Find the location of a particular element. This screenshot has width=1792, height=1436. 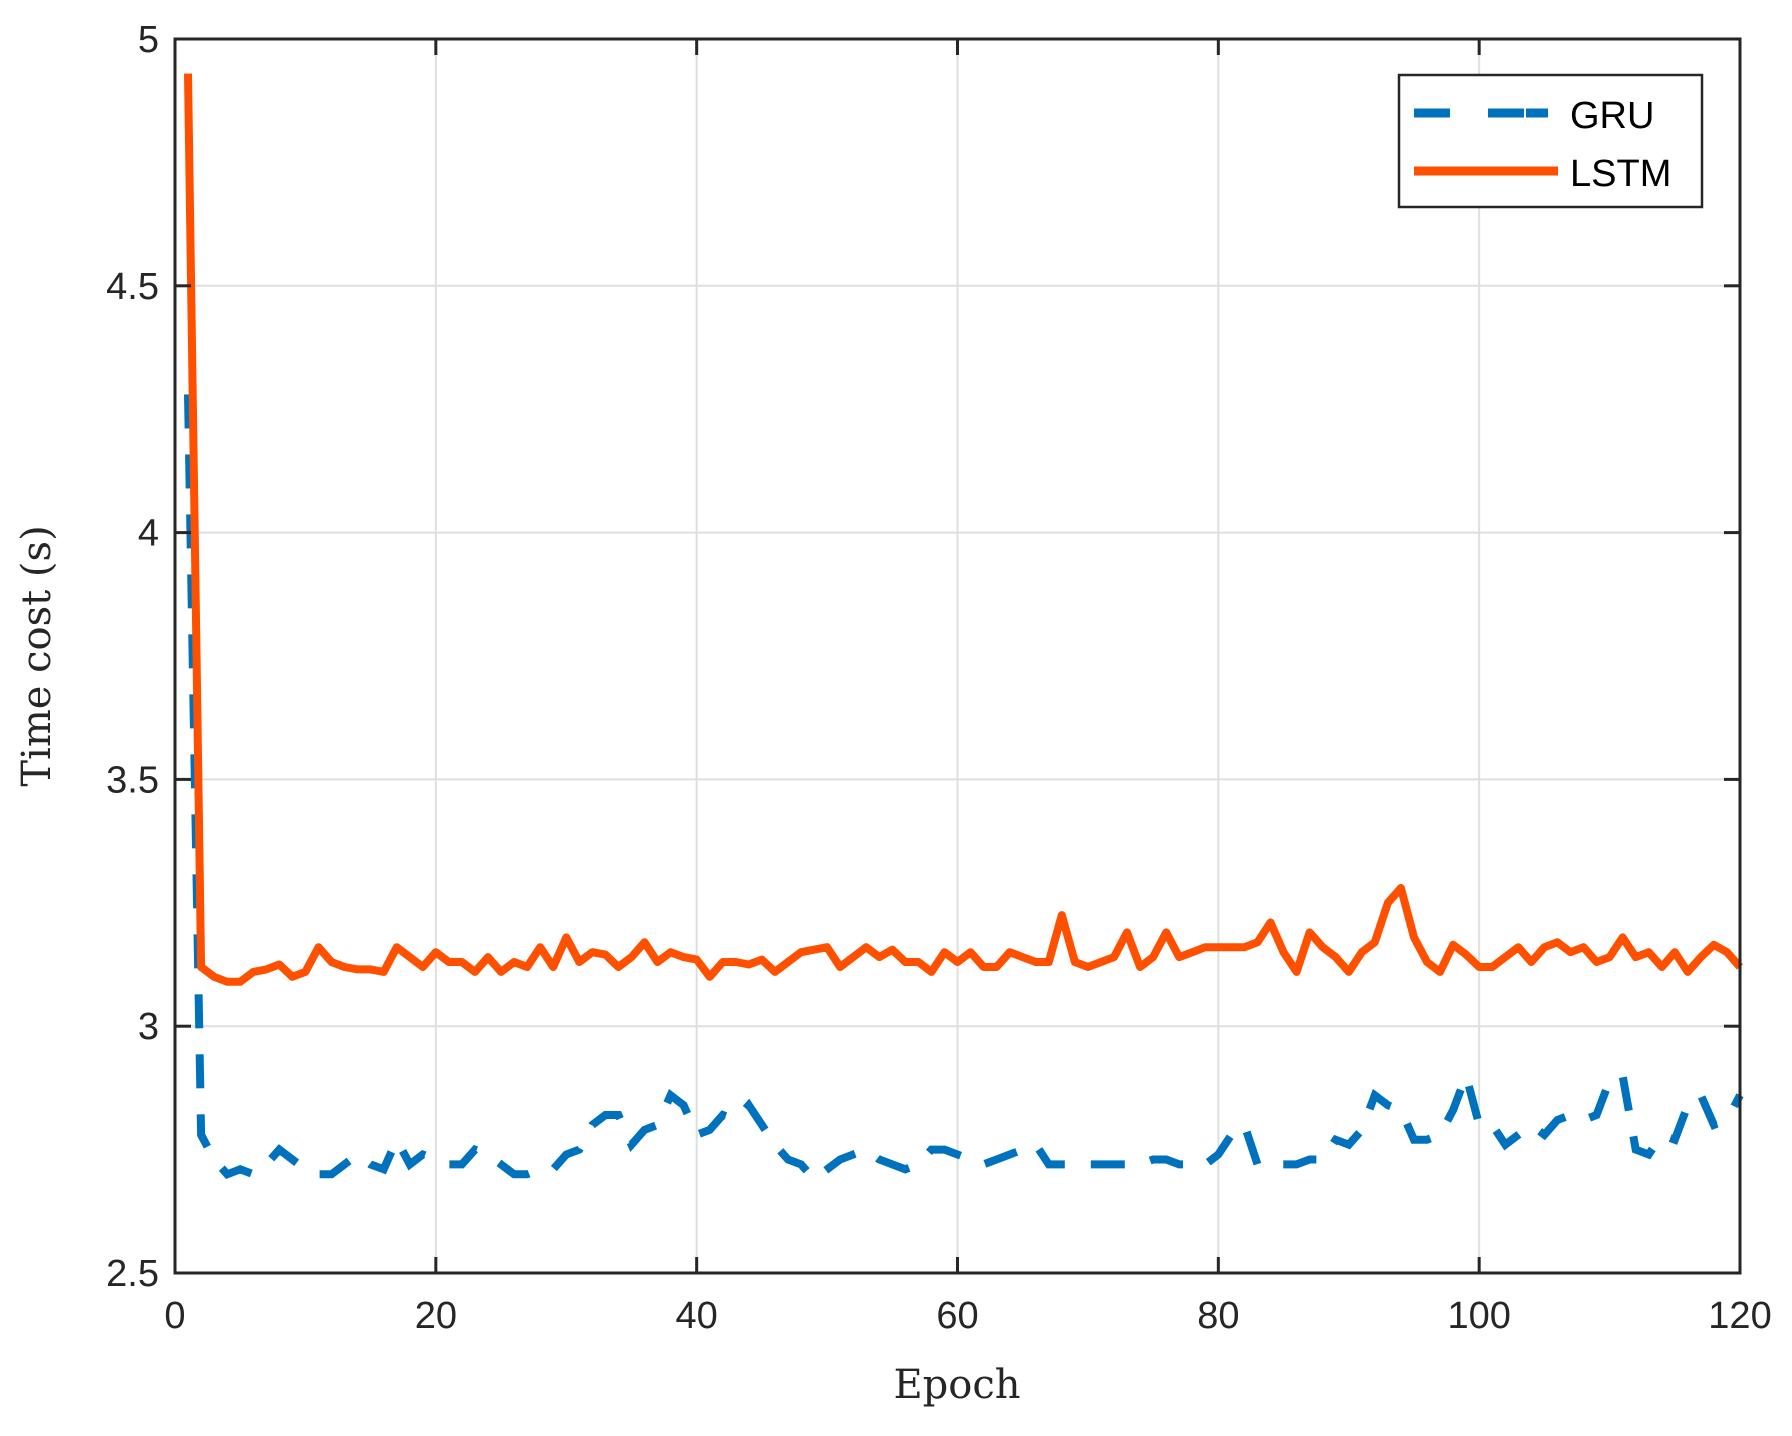

legend-label-lstm: LSTM is located at coordinates (1620, 174).